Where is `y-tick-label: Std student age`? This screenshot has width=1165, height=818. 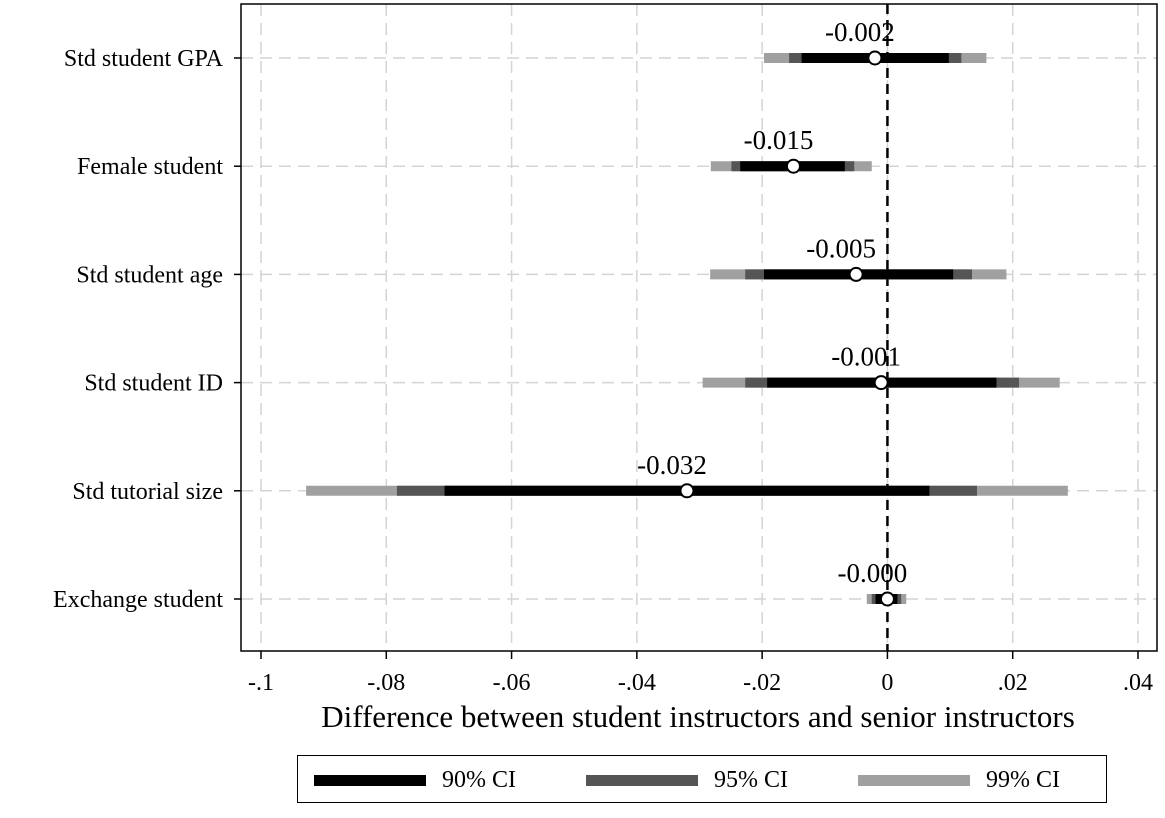
y-tick-label: Std student age is located at coordinates (149, 275).